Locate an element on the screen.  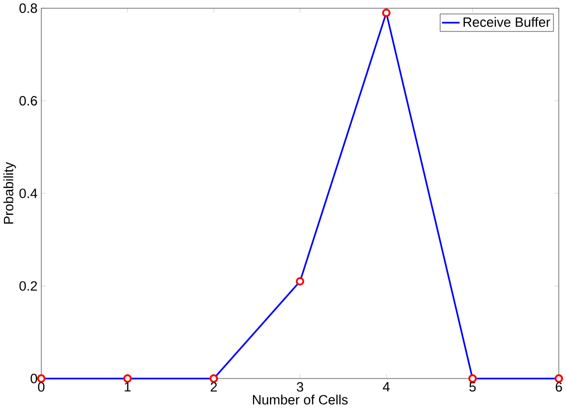
x-axis-title: Number of Cells is located at coordinates (300, 399).